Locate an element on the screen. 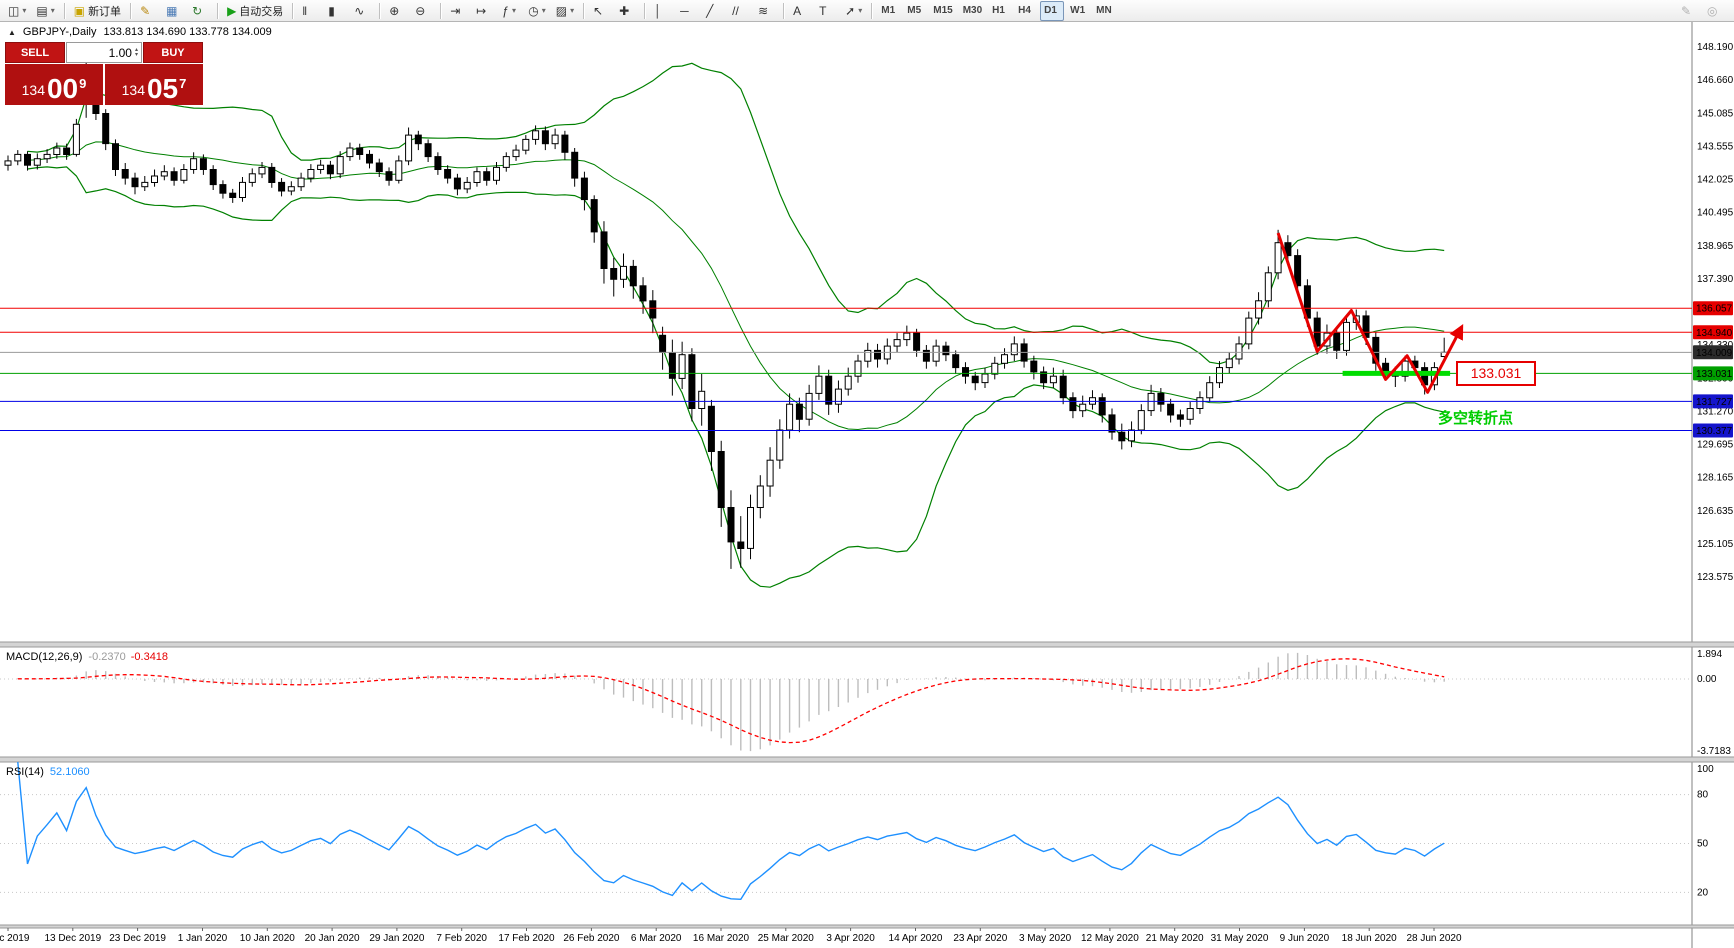 The image size is (1734, 948). sell-button: SELL is located at coordinates (35, 52).